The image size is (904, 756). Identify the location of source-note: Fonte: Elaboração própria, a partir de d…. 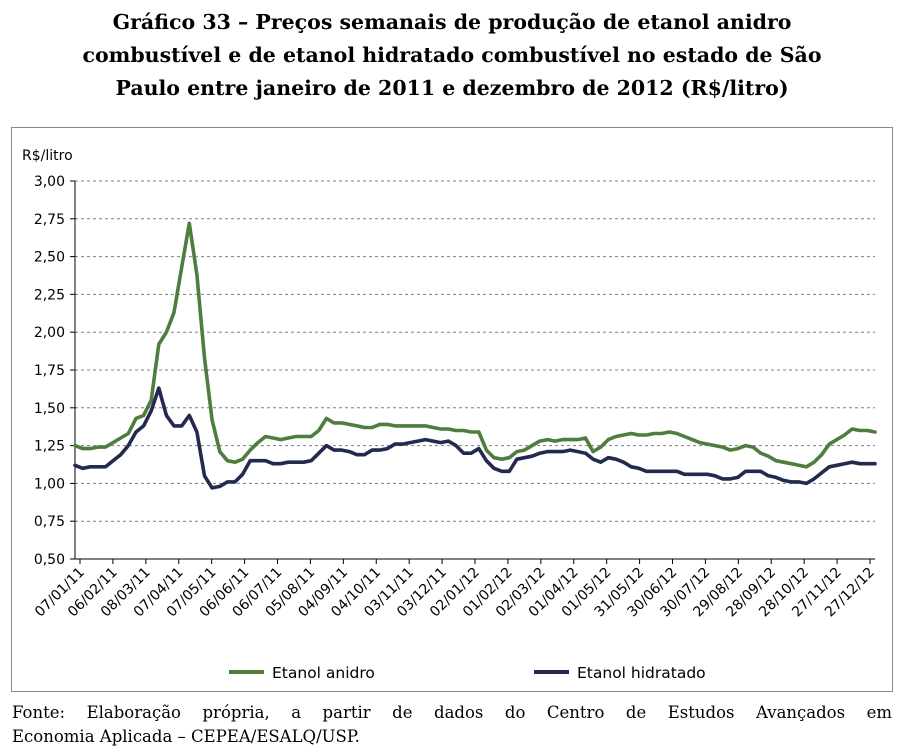
(452, 725).